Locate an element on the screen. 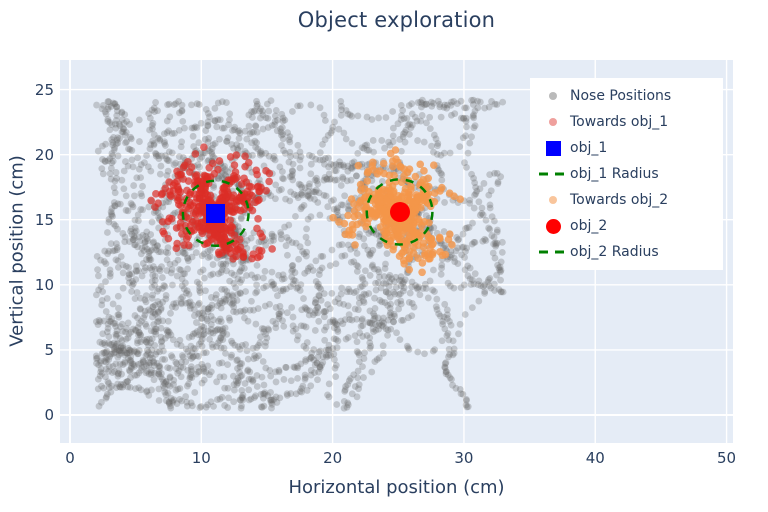  legend-item-nose-positions: Nose Positions is located at coordinates (629, 96).